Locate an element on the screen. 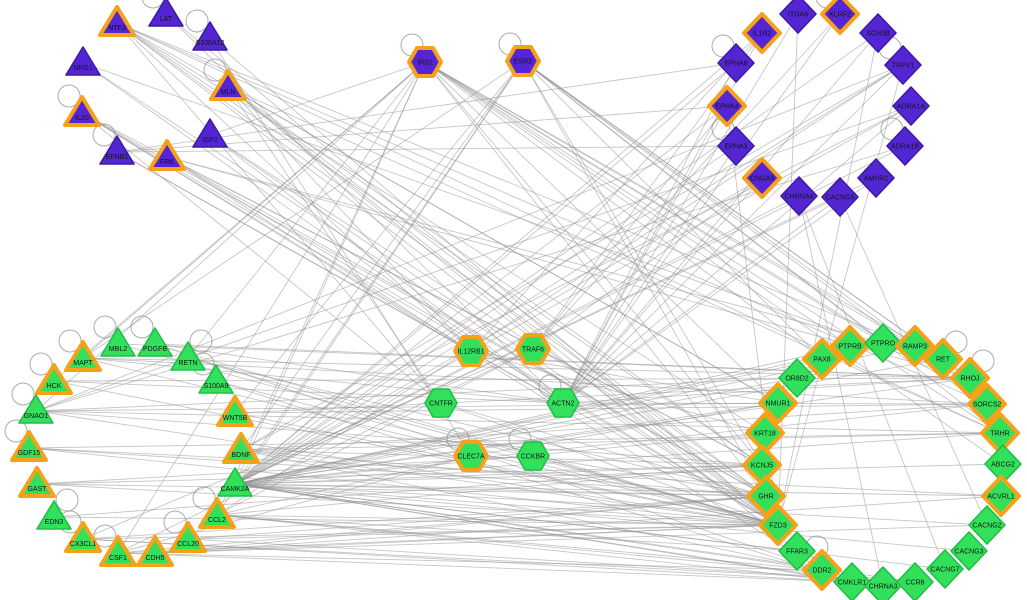  edge-GDF15-ACVRL1 is located at coordinates (515, 472).